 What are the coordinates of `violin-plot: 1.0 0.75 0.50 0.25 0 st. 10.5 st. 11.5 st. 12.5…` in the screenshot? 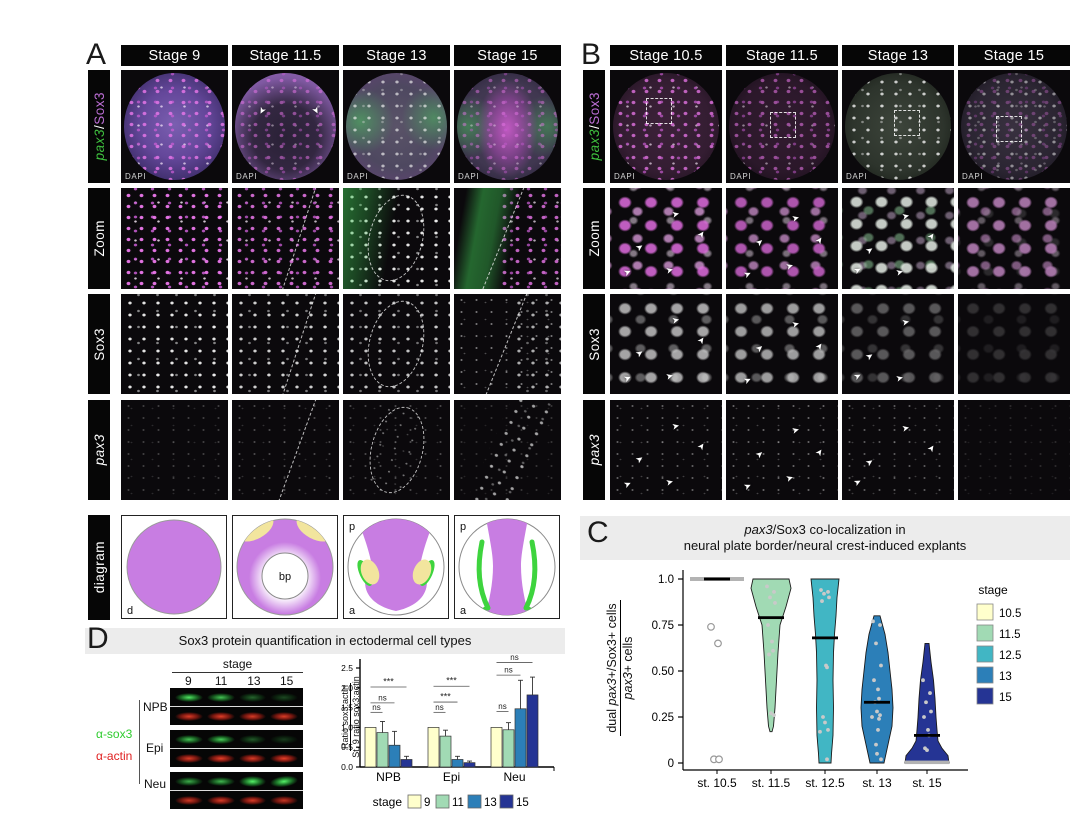 It's located at (836, 680).